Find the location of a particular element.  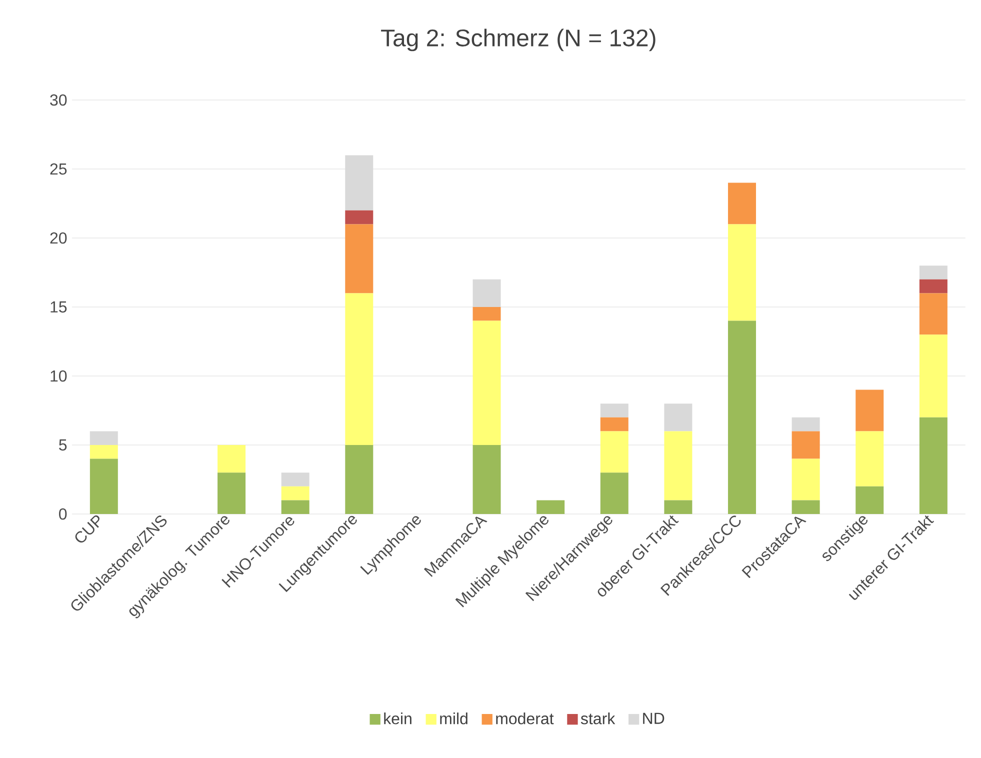

y-tick-label: 30 is located at coordinates (58, 100).